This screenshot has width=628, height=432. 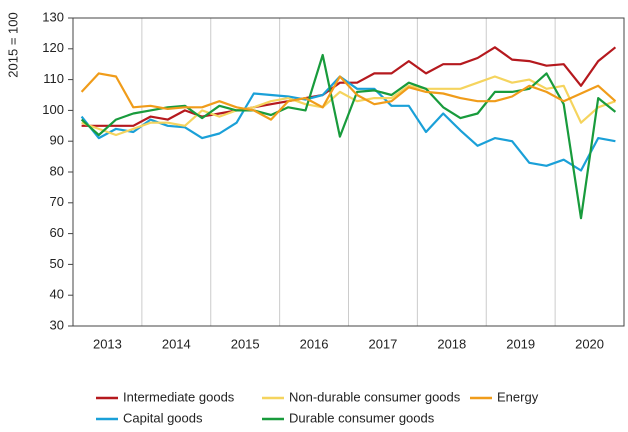 What do you see at coordinates (163, 417) in the screenshot?
I see `legend-label: Capital goods` at bounding box center [163, 417].